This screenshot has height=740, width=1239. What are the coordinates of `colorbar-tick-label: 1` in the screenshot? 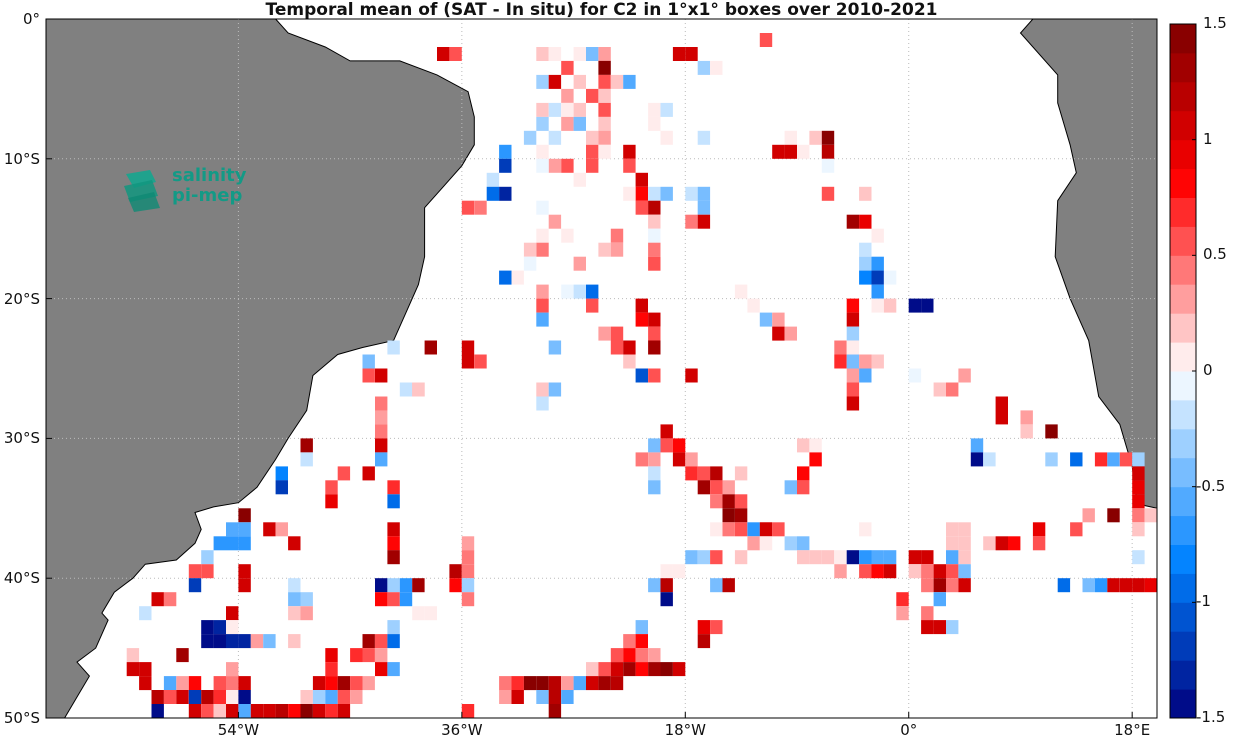 It's located at (1208, 138).